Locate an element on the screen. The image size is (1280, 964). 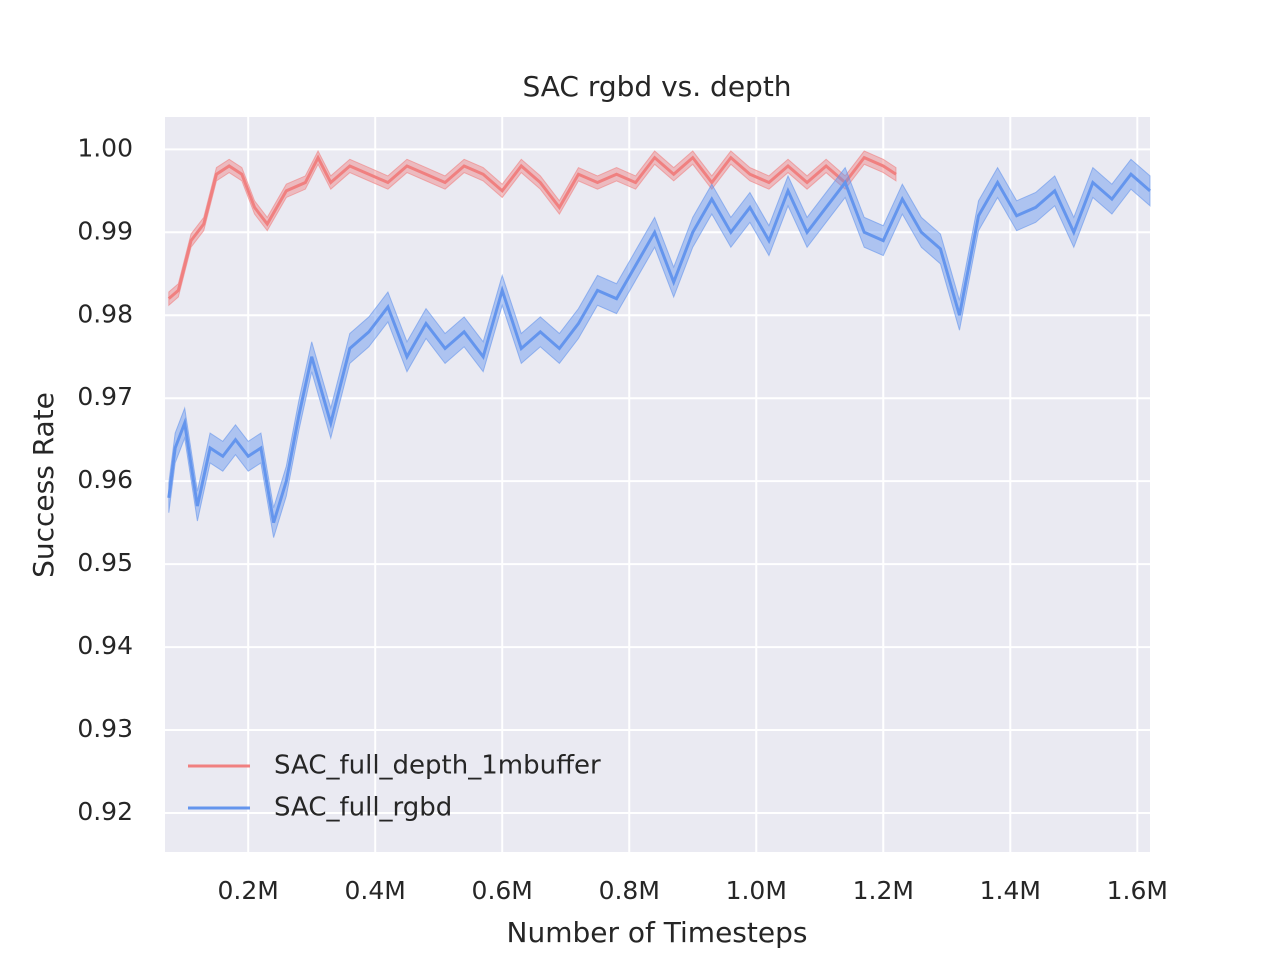
legend-label: SAC_full_depth_1mbuffer is located at coordinates (437, 766).